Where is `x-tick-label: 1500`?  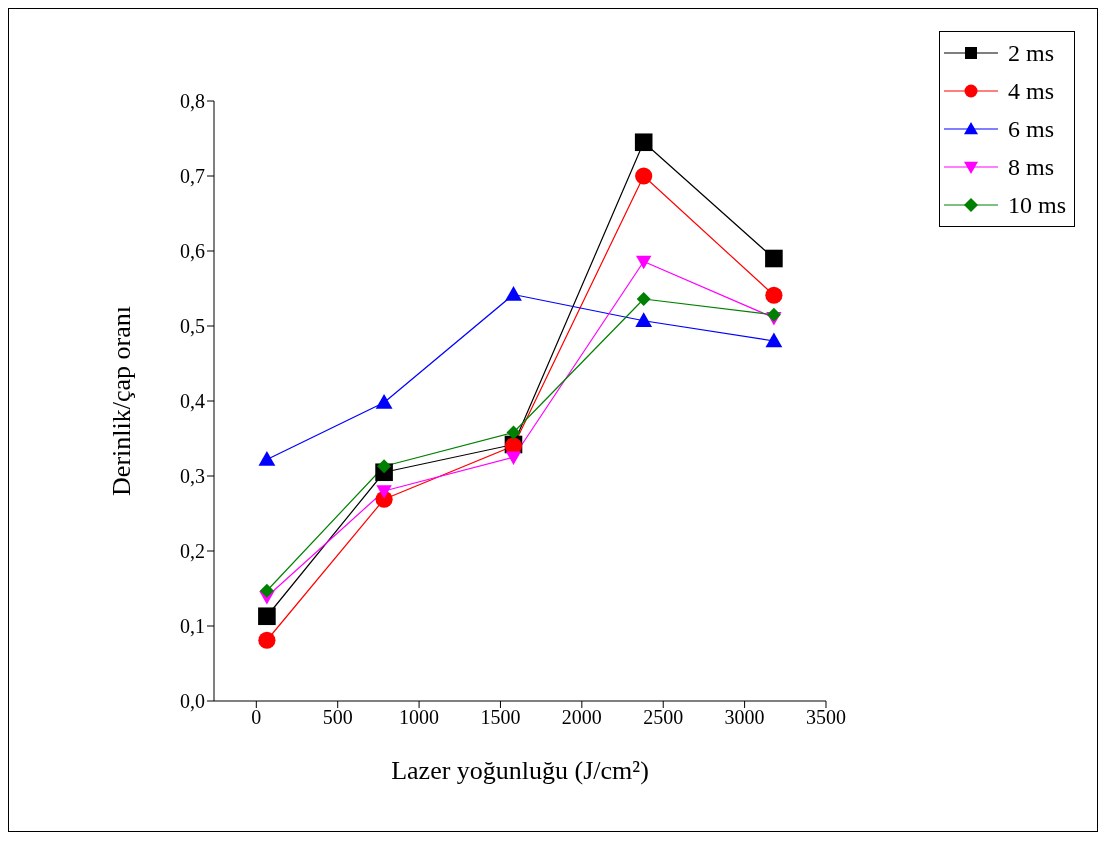 x-tick-label: 1500 is located at coordinates (500, 717).